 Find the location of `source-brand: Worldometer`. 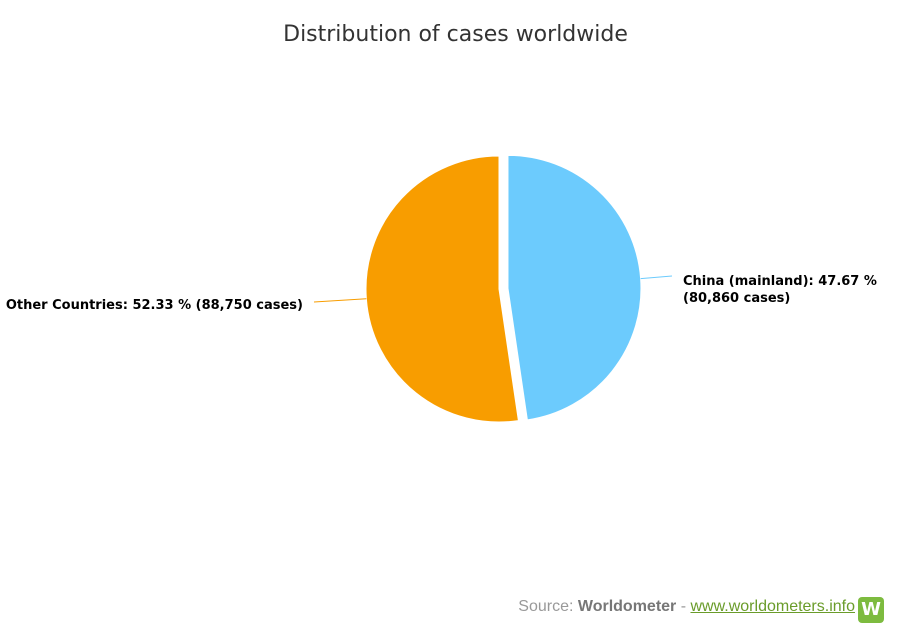

source-brand: Worldometer is located at coordinates (627, 606).